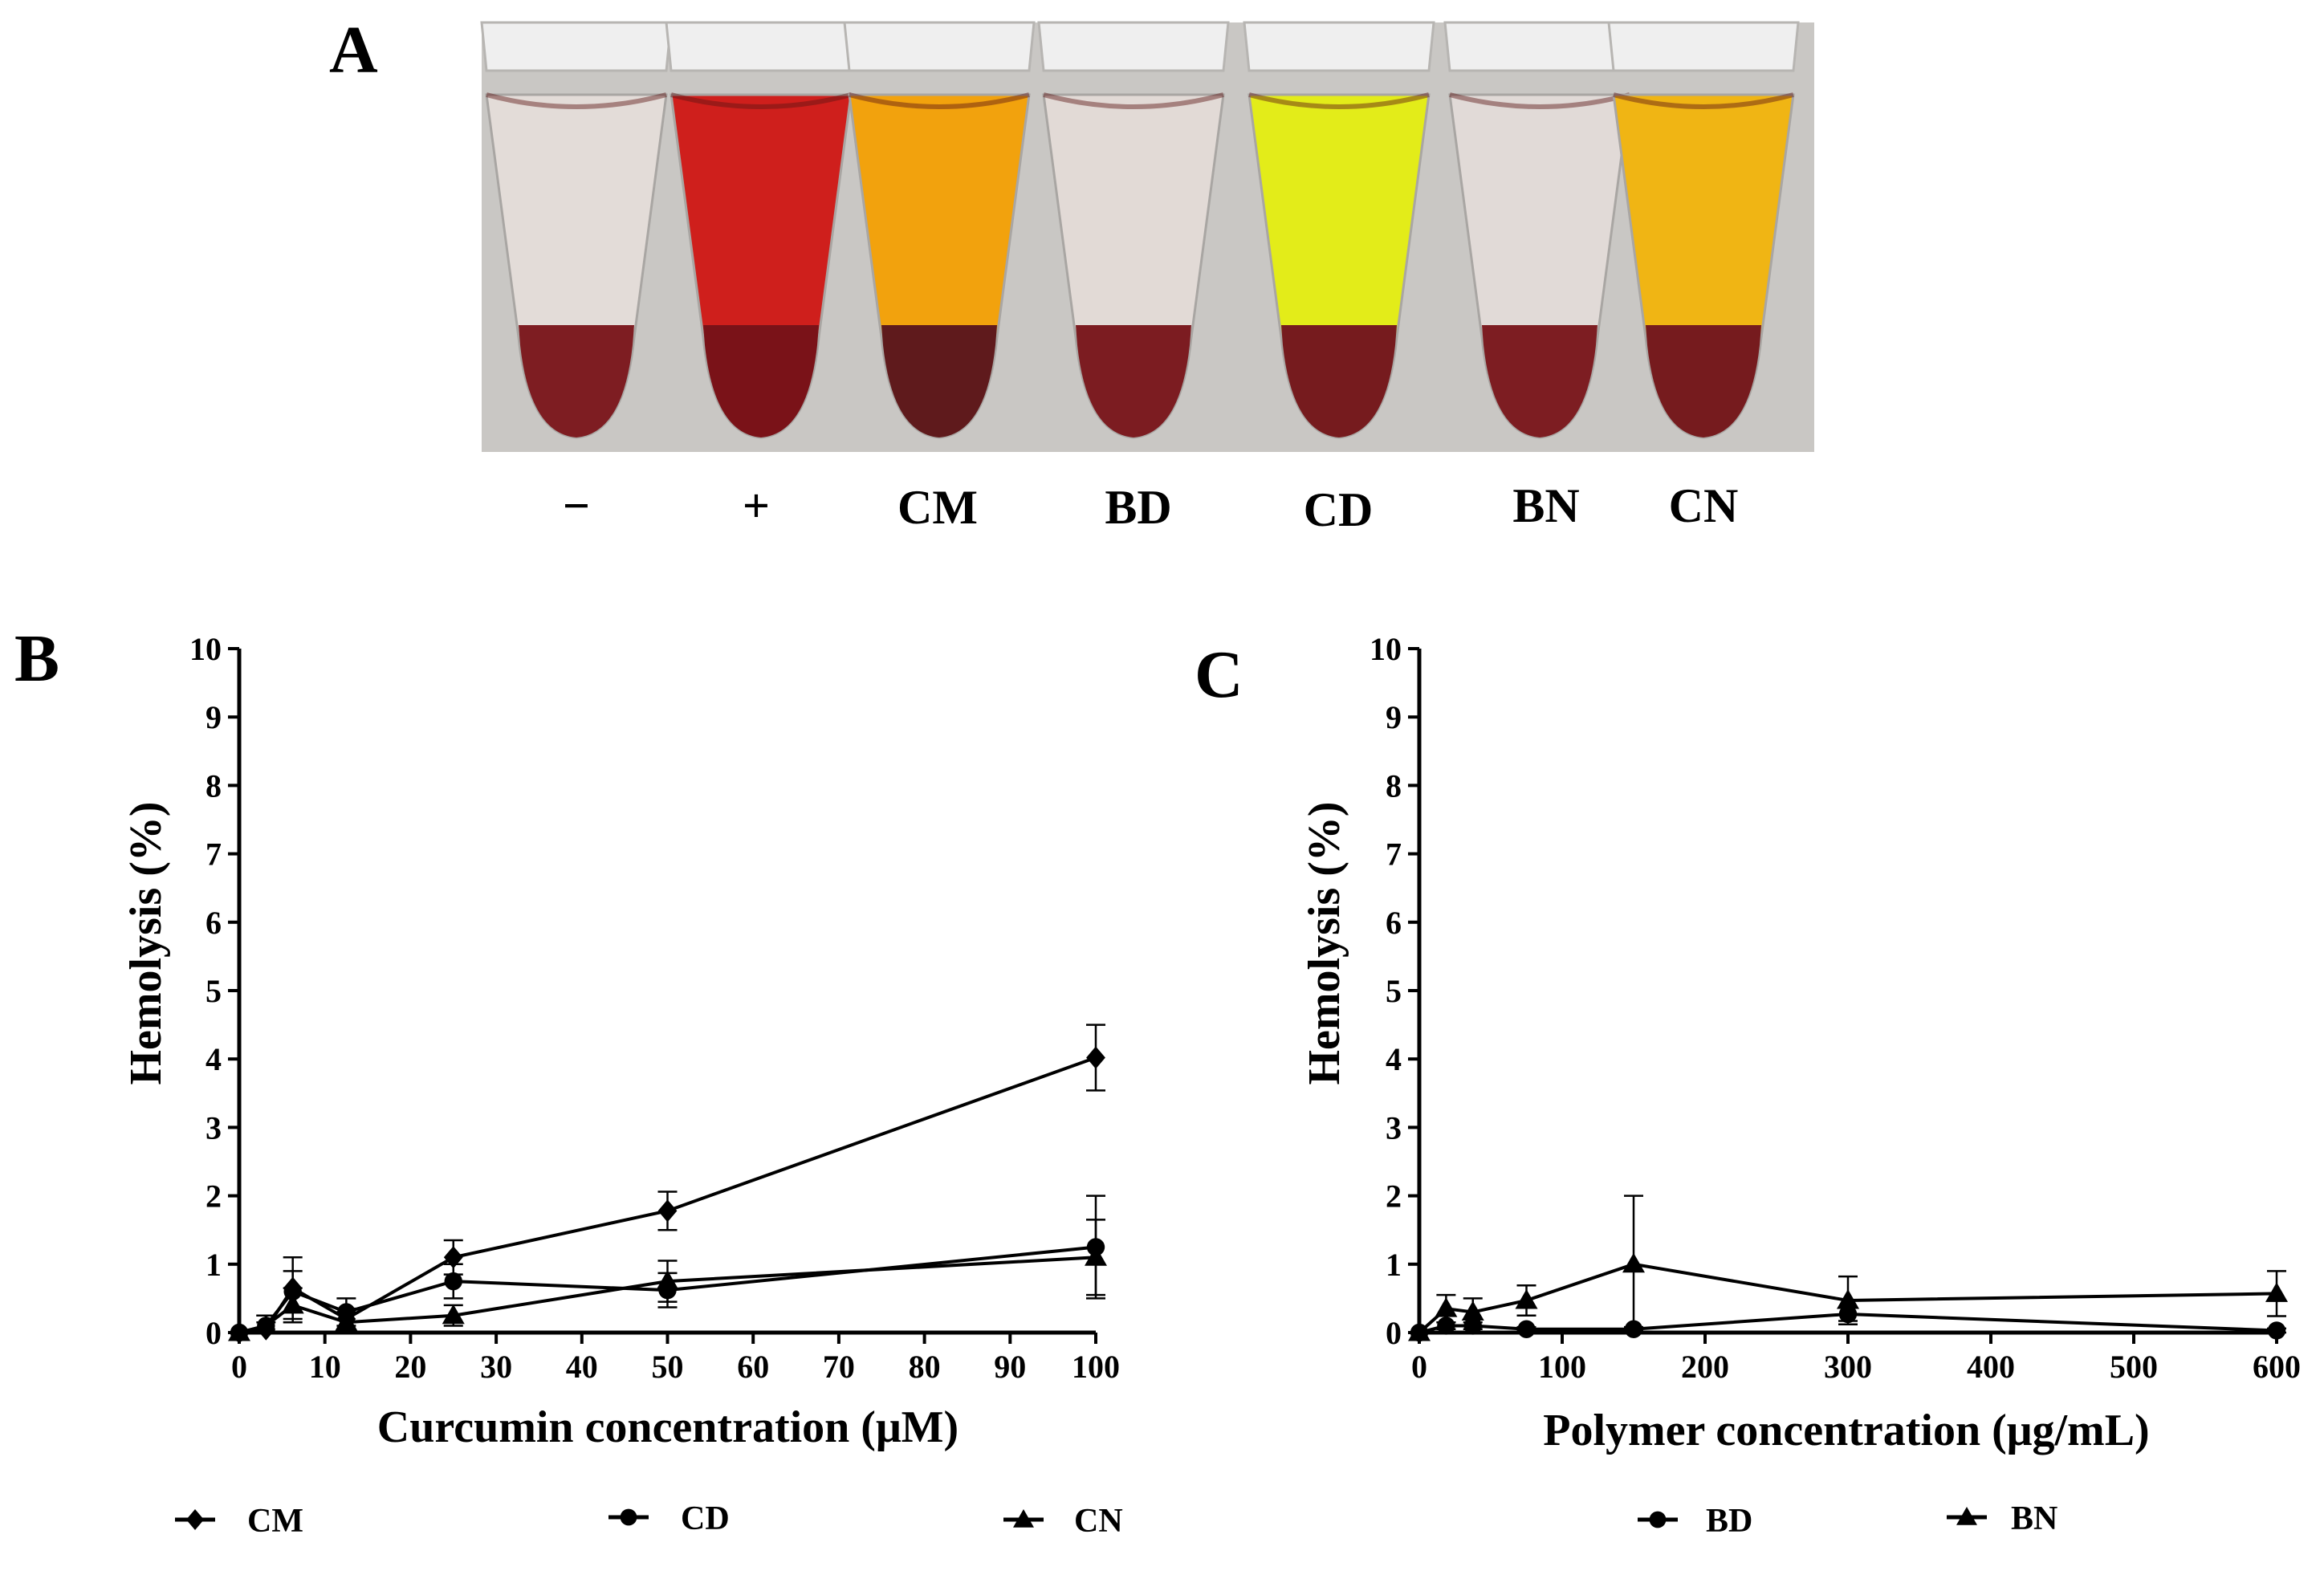  What do you see at coordinates (239, 1521) in the screenshot?
I see `legend-item-cm: CM` at bounding box center [239, 1521].